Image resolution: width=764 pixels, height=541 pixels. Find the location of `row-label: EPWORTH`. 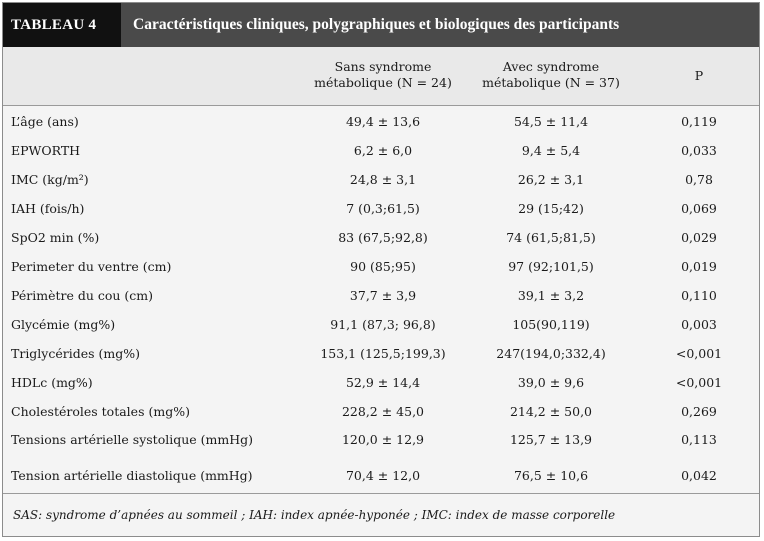

row-label: EPWORTH is located at coordinates (46, 150).